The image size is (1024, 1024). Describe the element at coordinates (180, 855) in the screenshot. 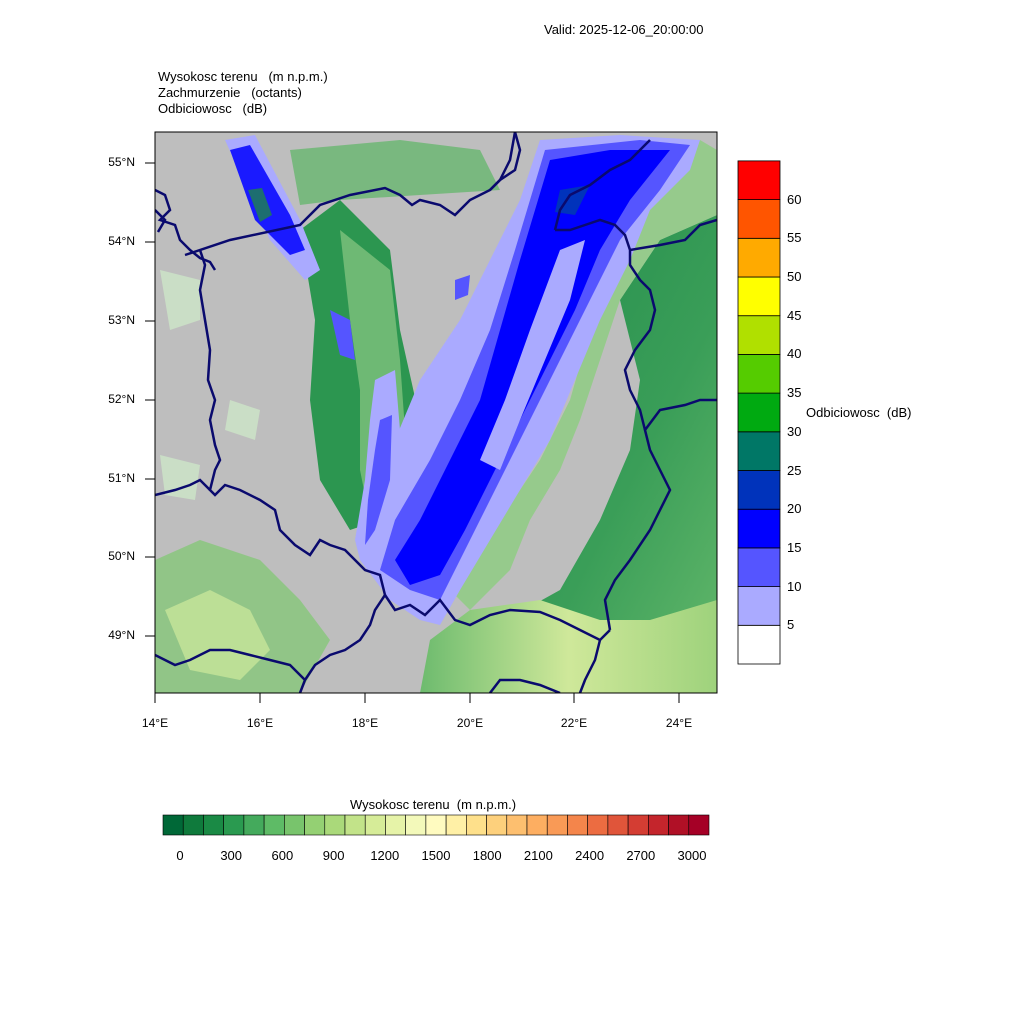

I see `terrain-bar-label: 0` at that location.